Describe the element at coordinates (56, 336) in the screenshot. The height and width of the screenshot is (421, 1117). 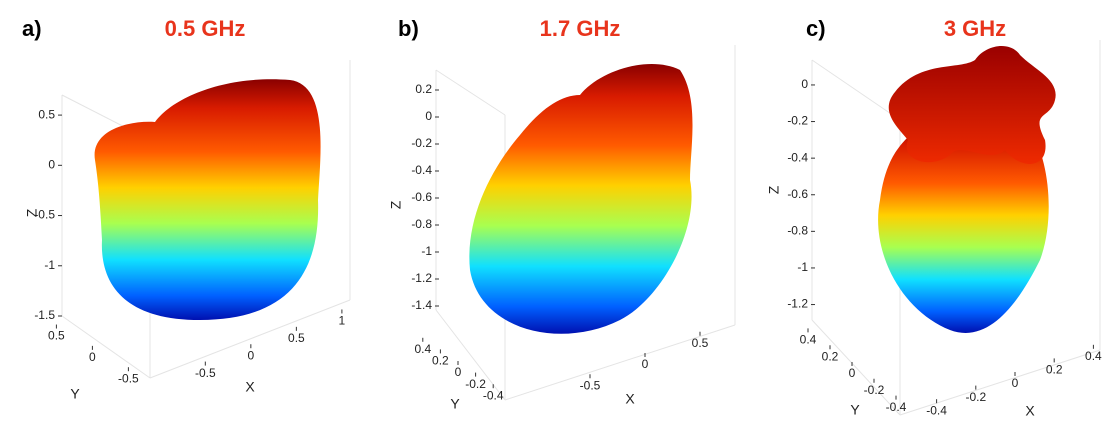
I see `y-tick-label: 0.5` at that location.